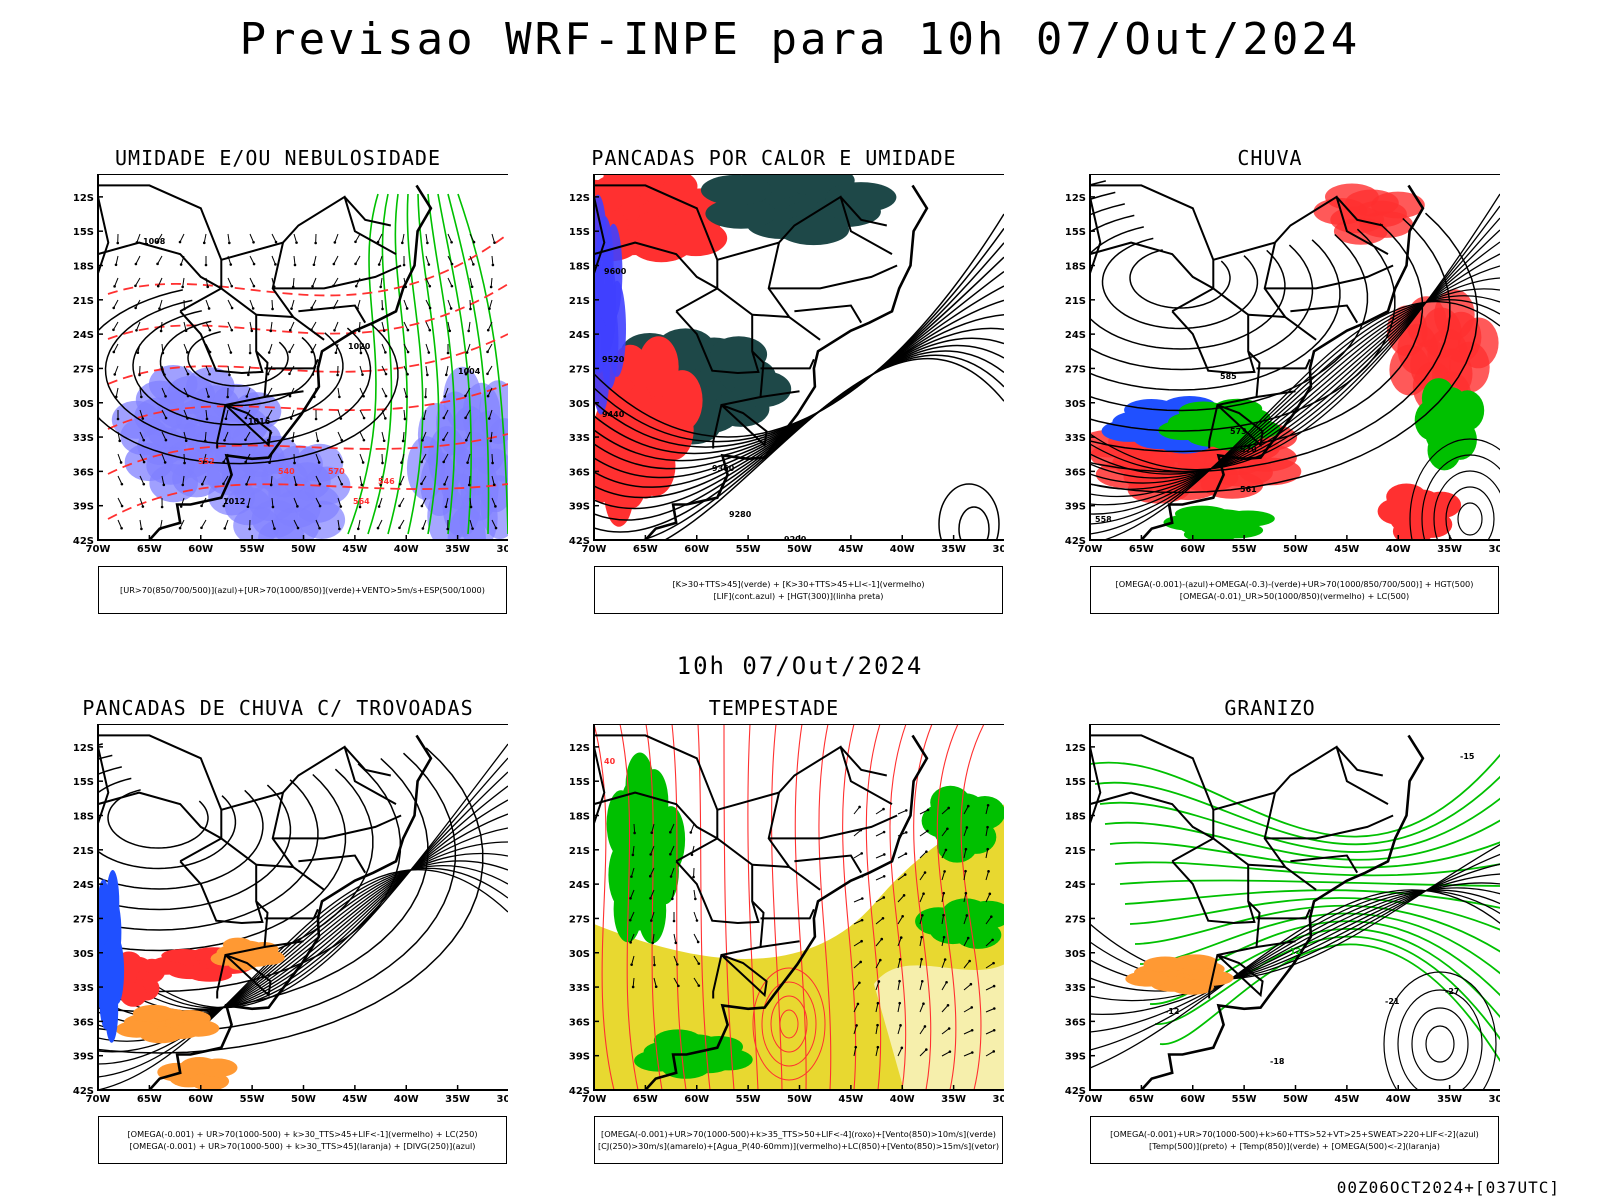  I want to click on wind-green-area, so click(671, 839).